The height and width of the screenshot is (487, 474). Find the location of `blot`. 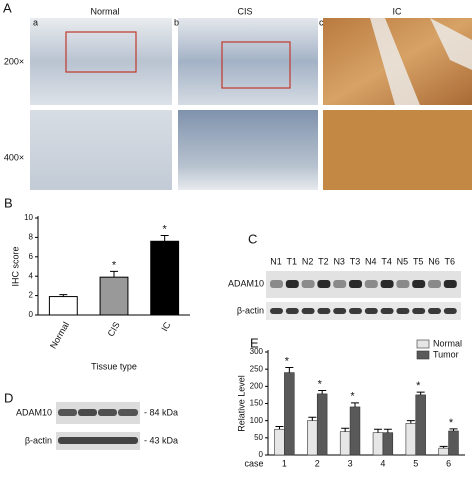

blot is located at coordinates (363, 311).